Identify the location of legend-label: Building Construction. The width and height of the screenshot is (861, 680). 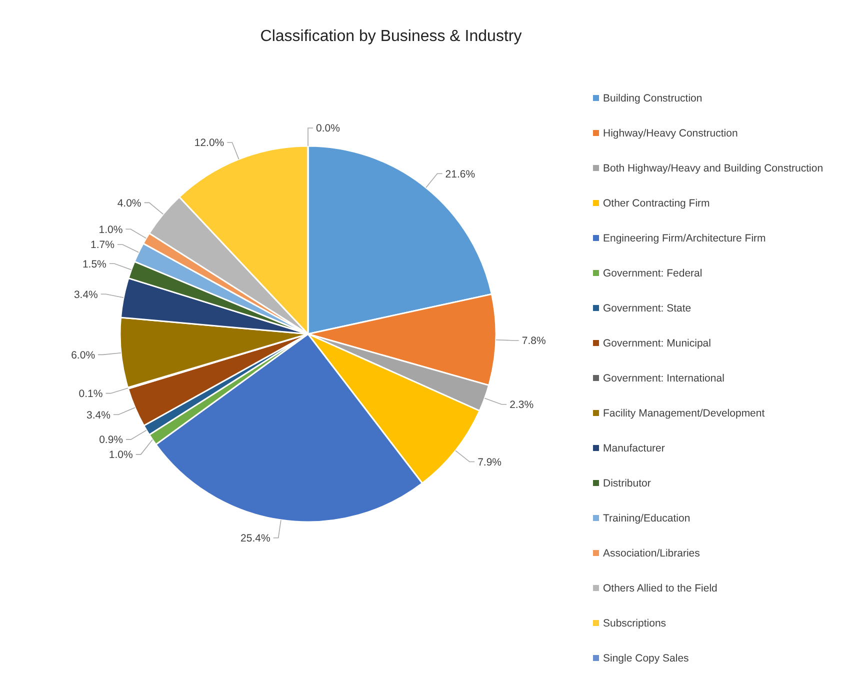
(652, 98).